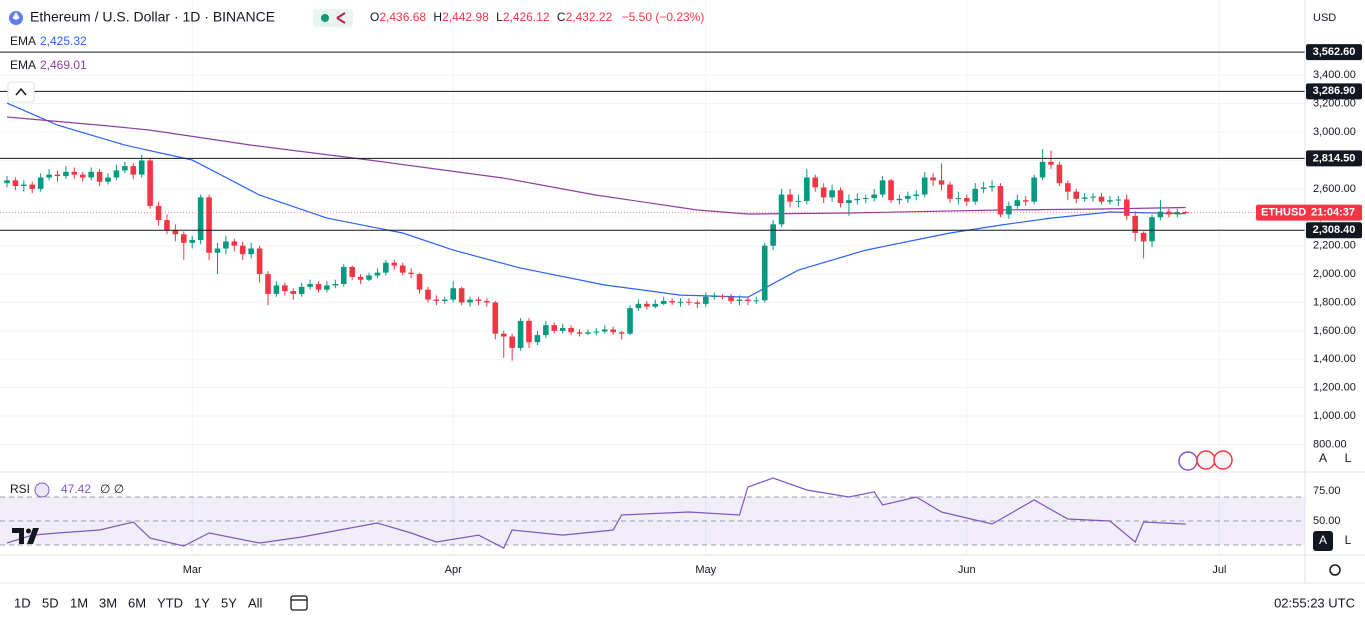 This screenshot has height=627, width=1365. I want to click on range-button: 1M, so click(79, 602).